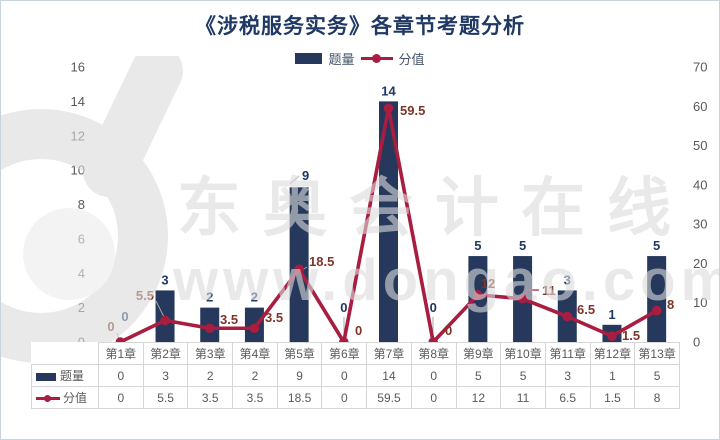 This screenshot has width=720, height=440. Describe the element at coordinates (65, 353) in the screenshot. I see `table-corner` at that location.